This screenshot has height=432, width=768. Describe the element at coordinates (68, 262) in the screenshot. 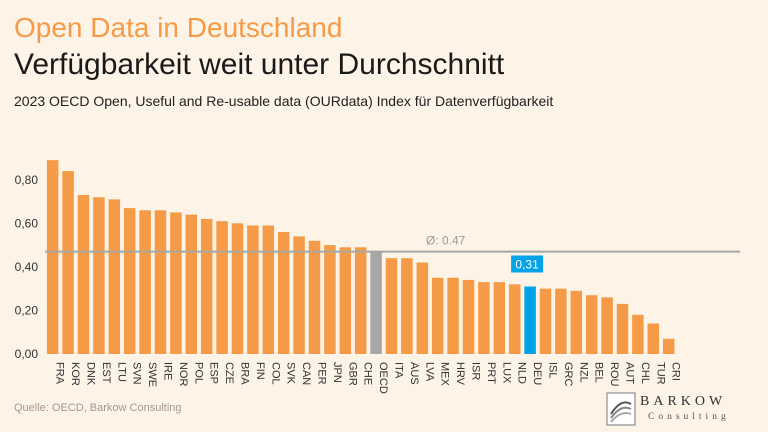

I see `bar-kor` at that location.